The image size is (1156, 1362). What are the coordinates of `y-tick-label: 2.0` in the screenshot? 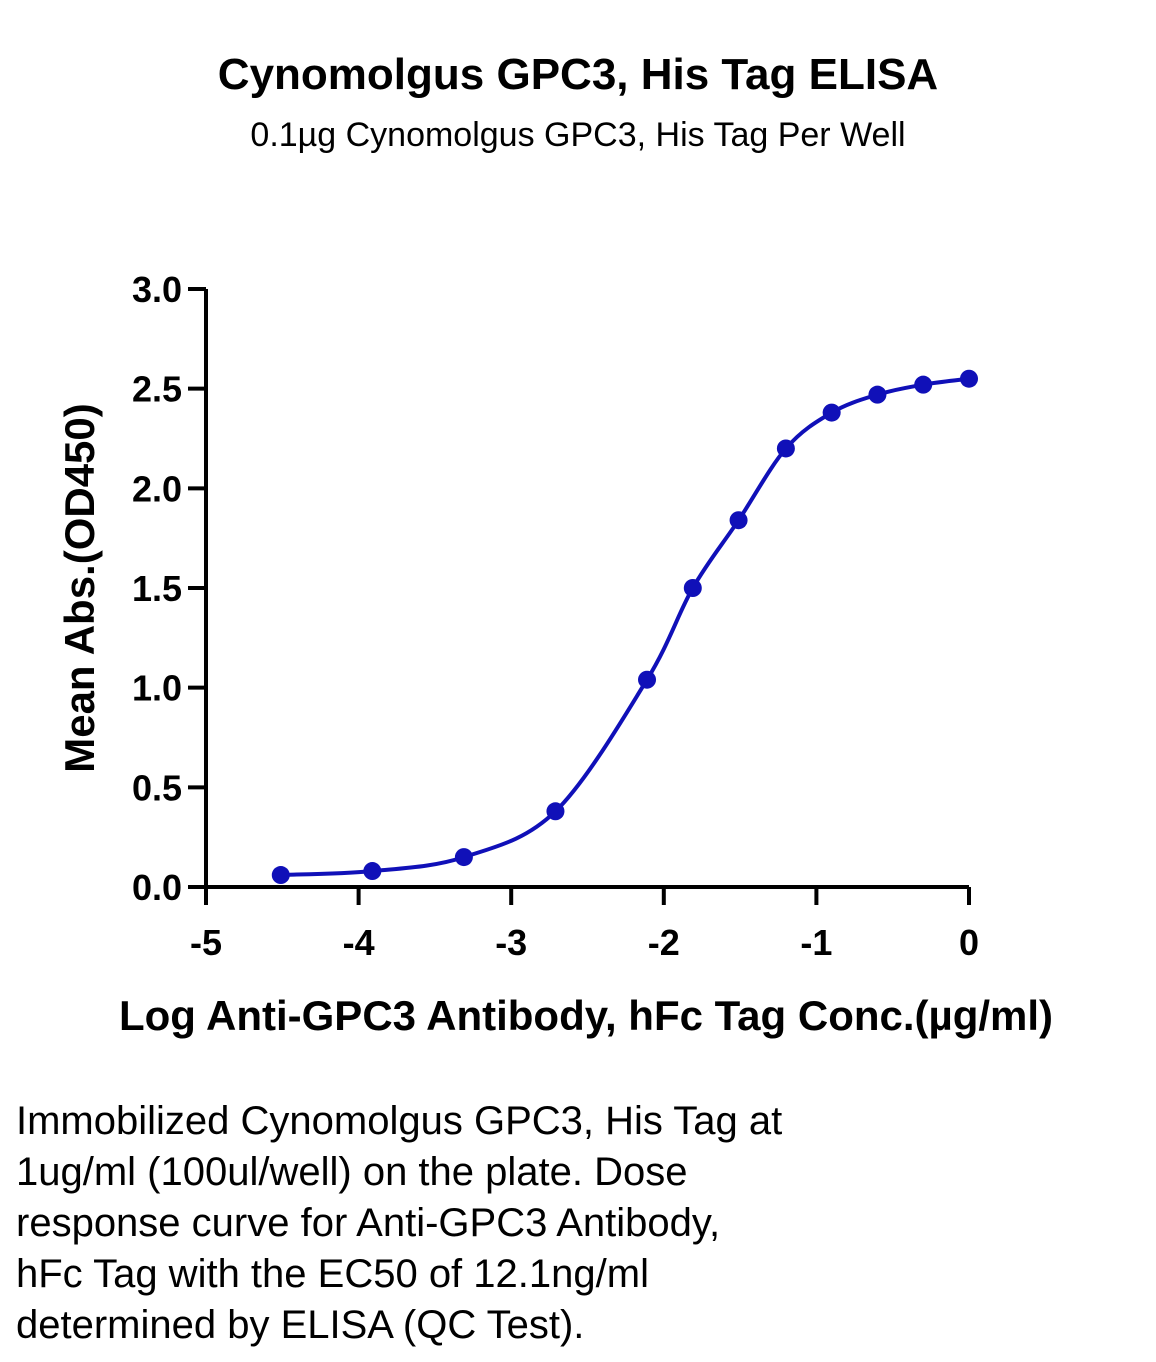 It's located at (157, 488).